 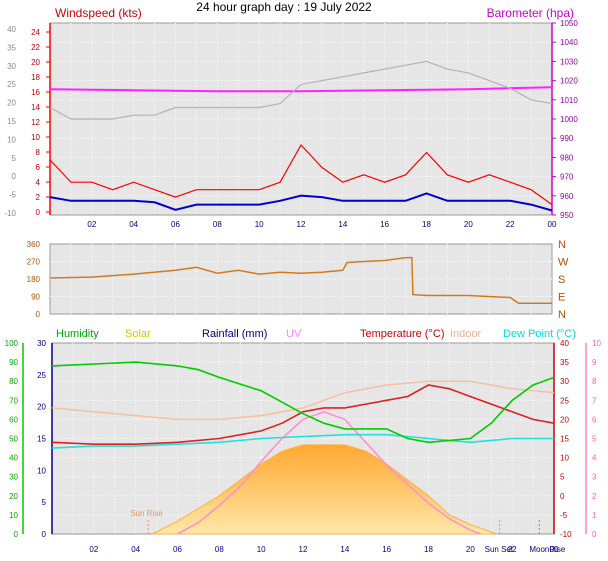 I want to click on uv-tick: 8, so click(x=594, y=381).